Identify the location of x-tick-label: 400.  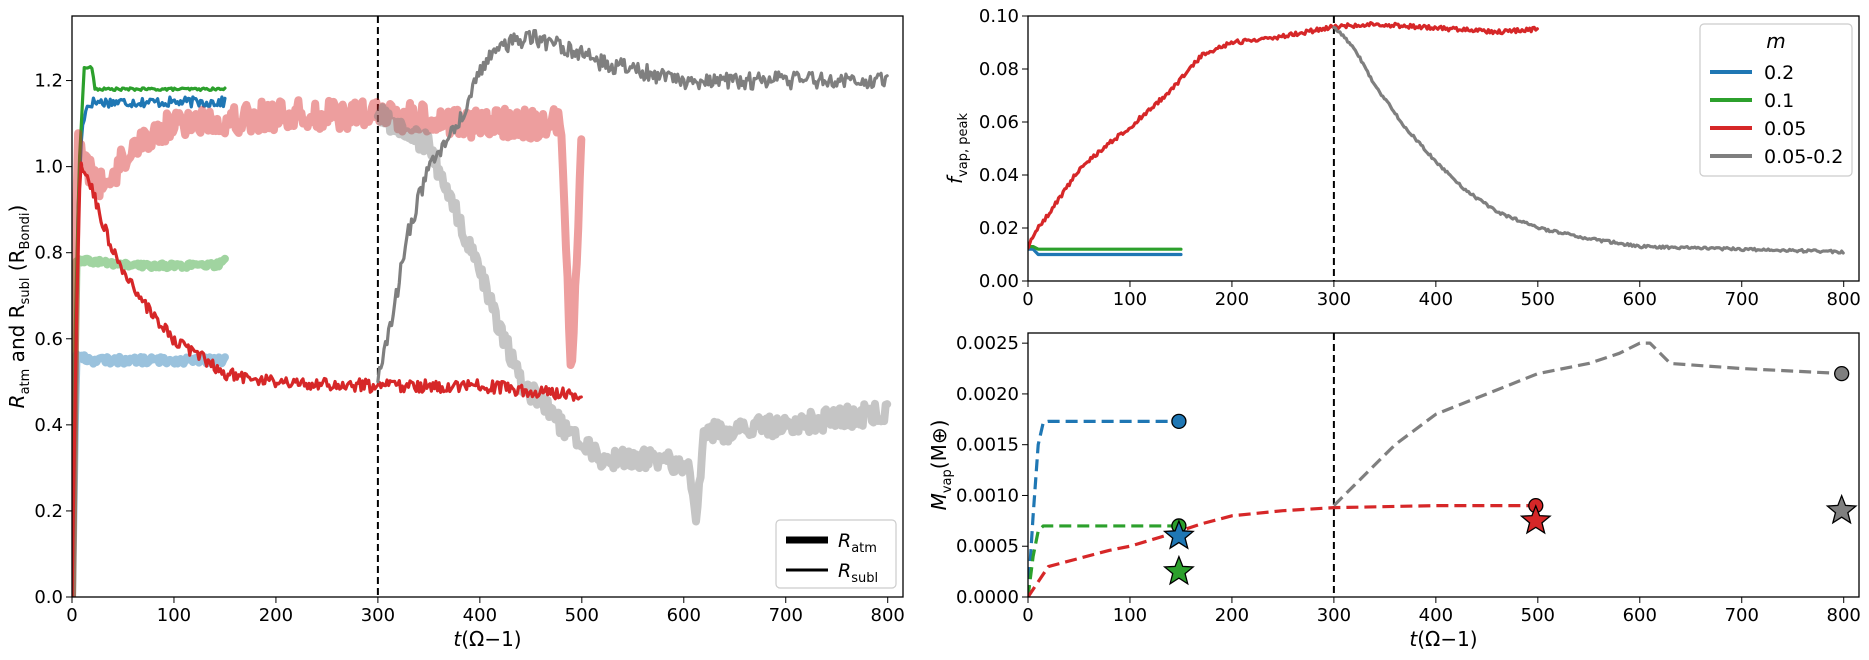
(1436, 615).